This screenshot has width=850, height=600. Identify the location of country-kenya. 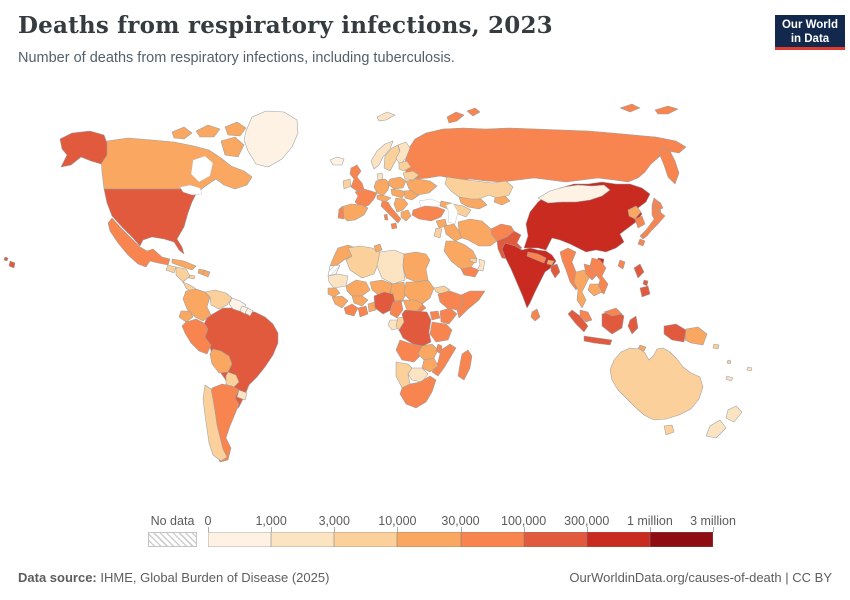
(448, 316).